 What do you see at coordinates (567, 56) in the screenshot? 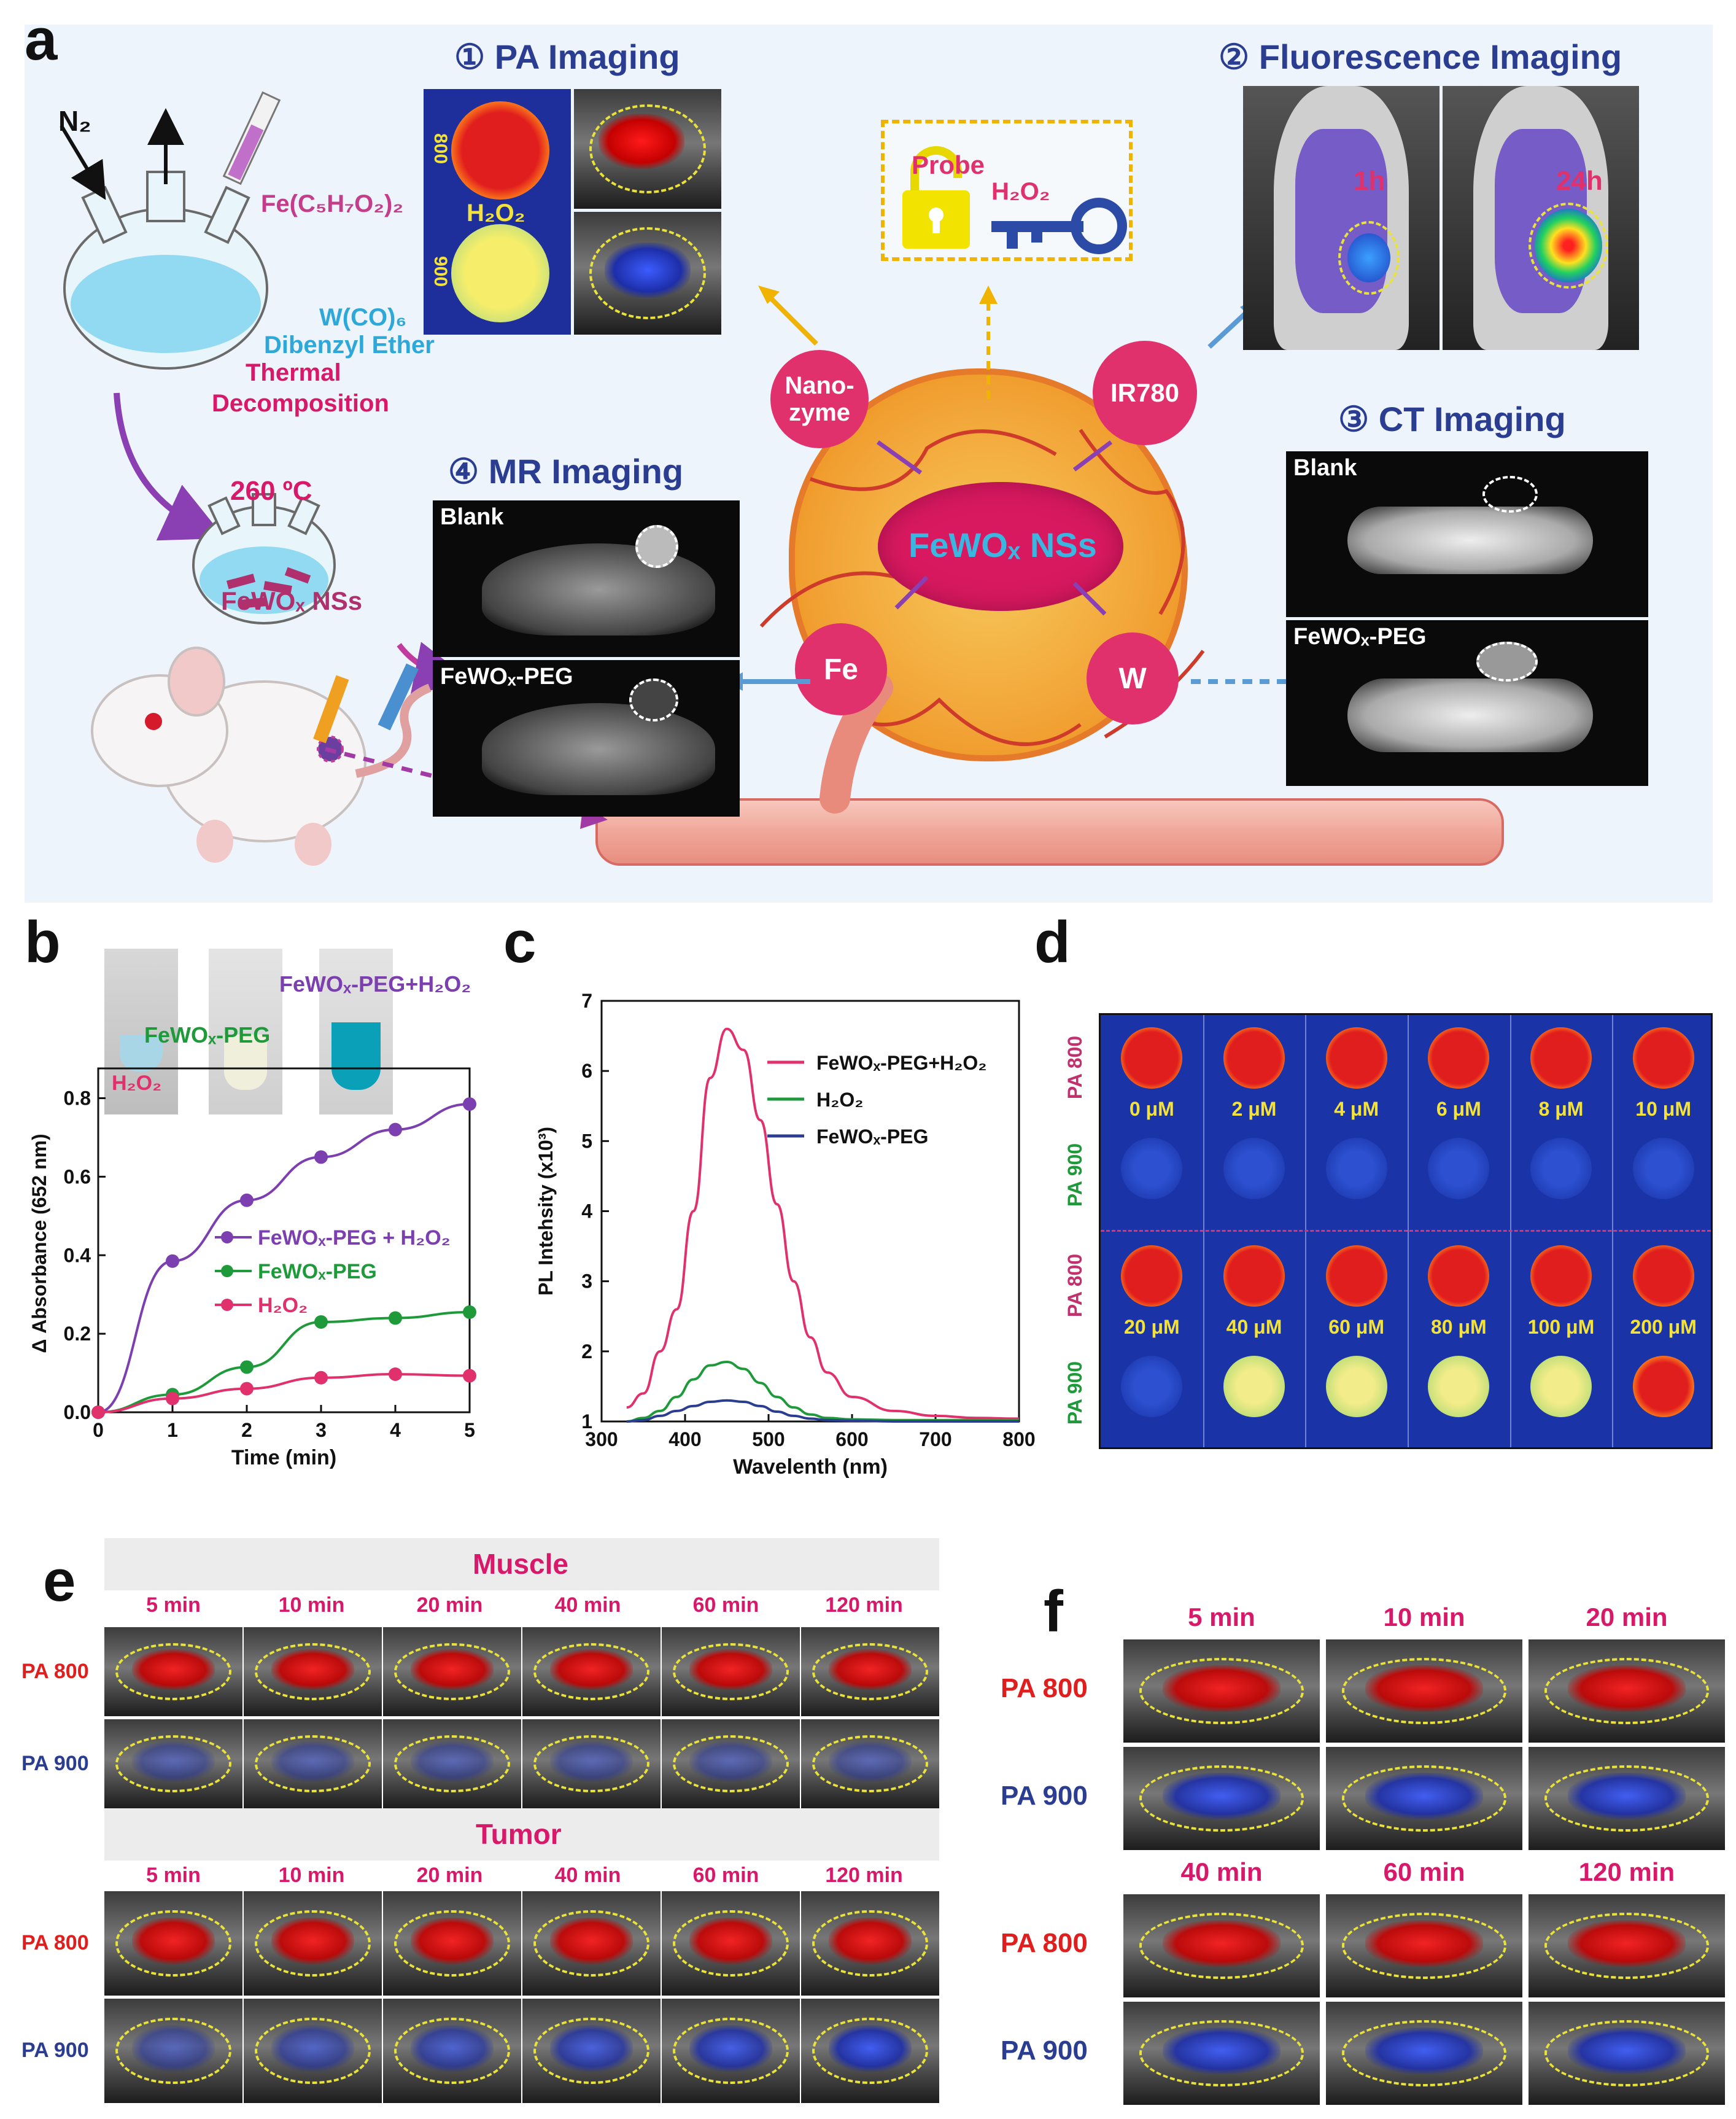
I see `pa-imaging-title: ① PA Imaging` at bounding box center [567, 56].